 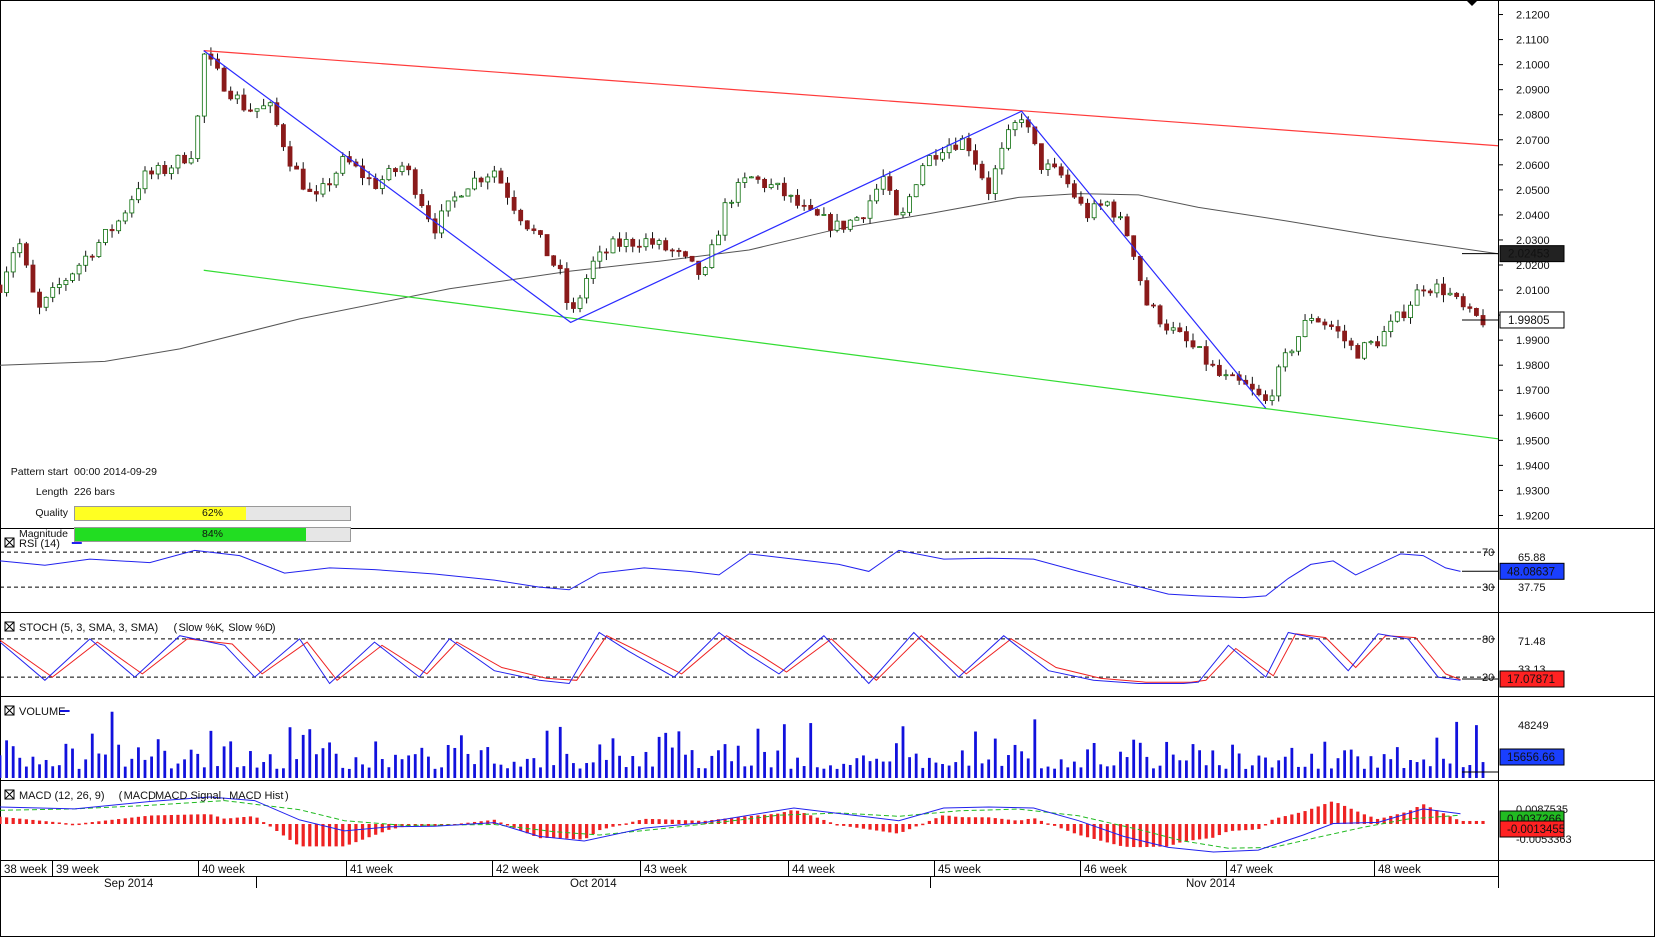 I want to click on pattern-start-label: Pattern start, so click(x=39, y=472).